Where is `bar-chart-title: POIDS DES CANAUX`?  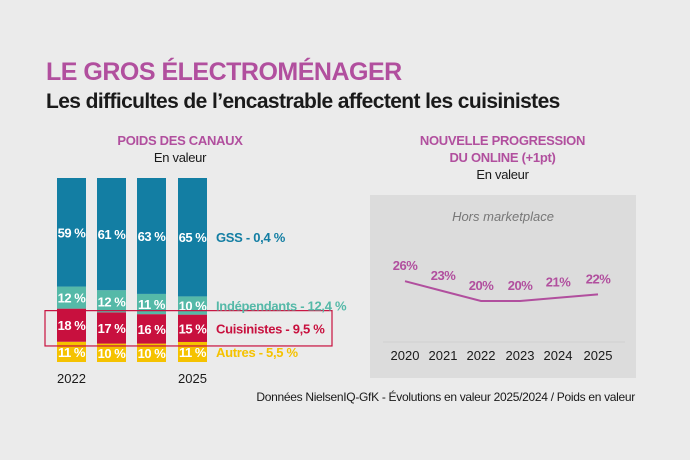 bar-chart-title: POIDS DES CANAUX is located at coordinates (180, 140).